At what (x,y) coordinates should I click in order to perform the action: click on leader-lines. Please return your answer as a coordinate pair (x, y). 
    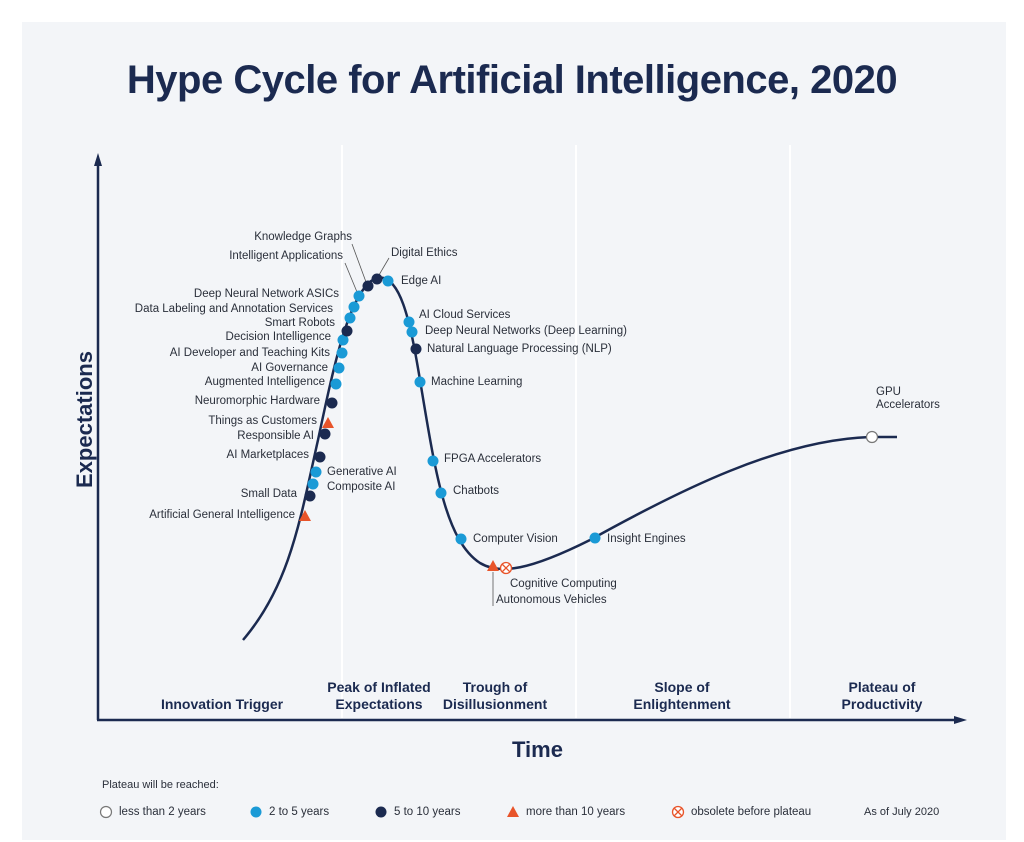
    Looking at the image, I should click on (419, 424).